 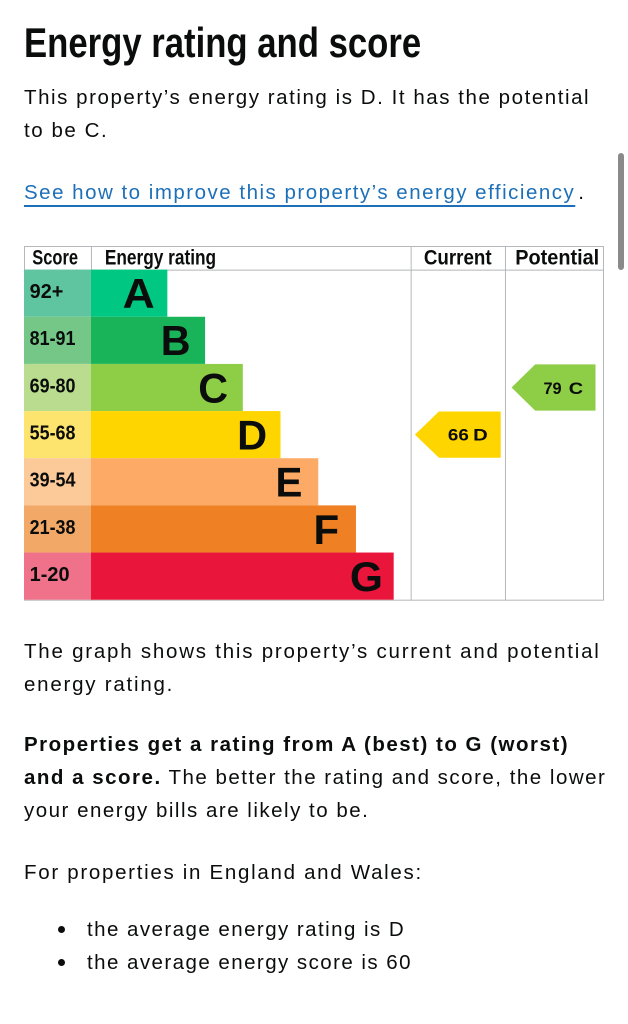 What do you see at coordinates (327, 529) in the screenshot?
I see `svg-text: F` at bounding box center [327, 529].